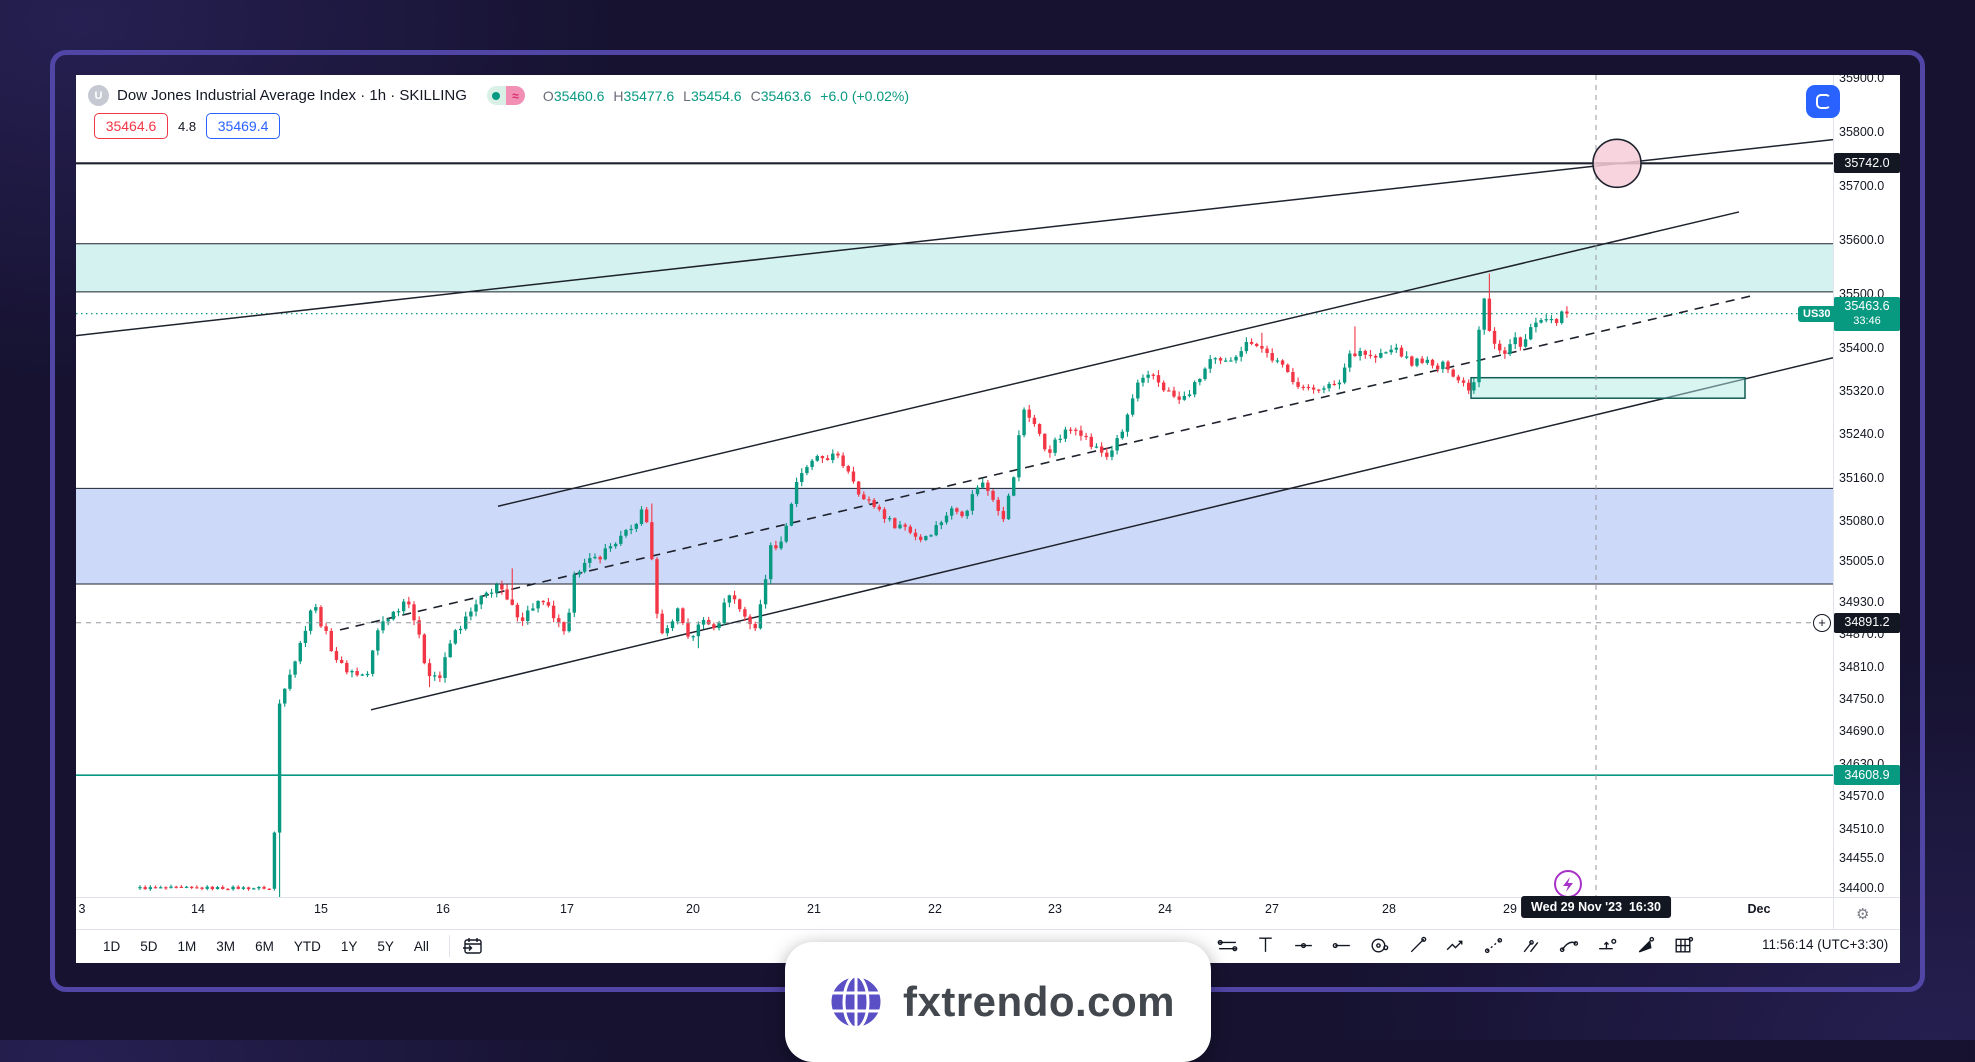 Image resolution: width=1975 pixels, height=1062 pixels. What do you see at coordinates (1617, 163) in the screenshot?
I see `circle-annotation` at bounding box center [1617, 163].